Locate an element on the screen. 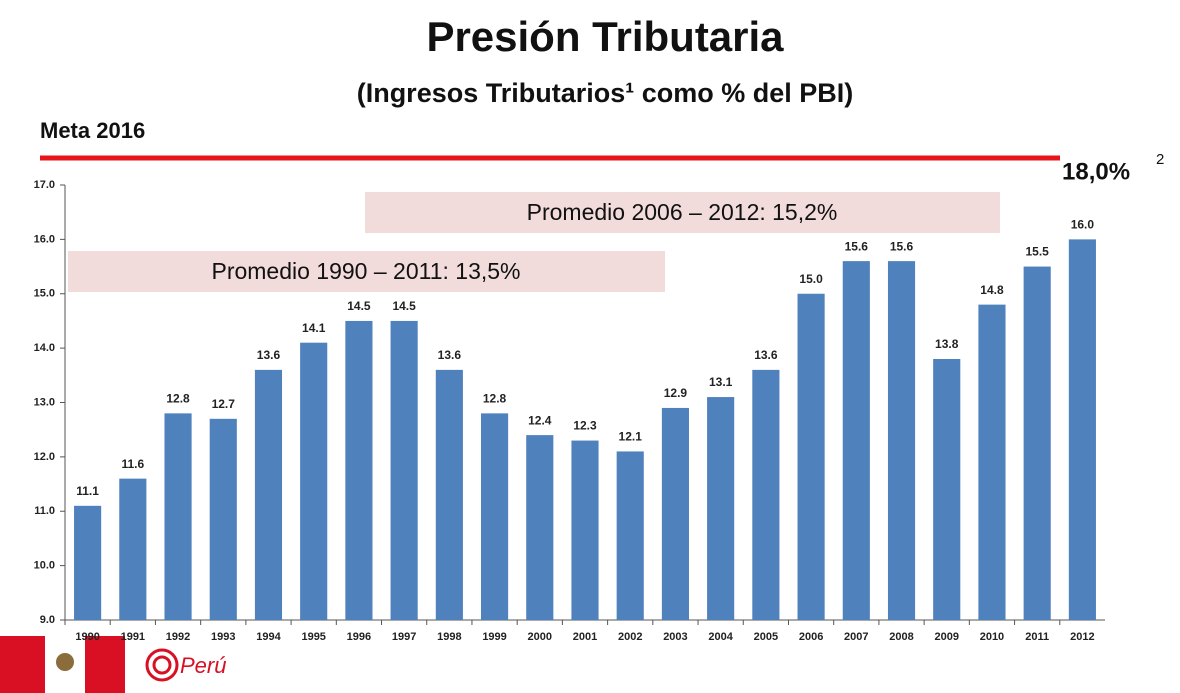 The height and width of the screenshot is (693, 1180). x-tick-label: 2001 is located at coordinates (585, 637).